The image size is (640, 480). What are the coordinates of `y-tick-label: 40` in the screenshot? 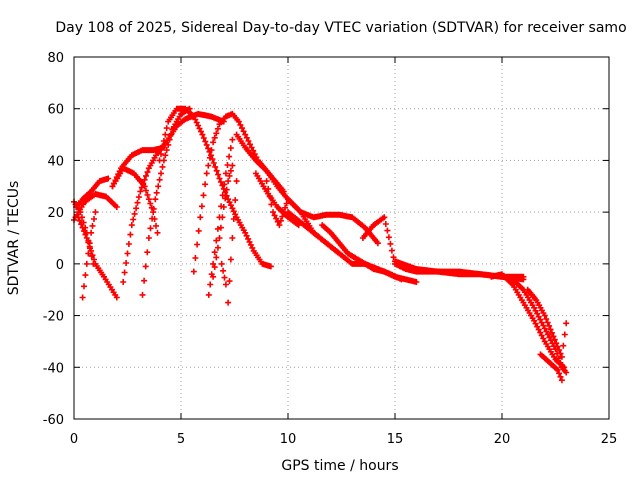 It's located at (55, 161).